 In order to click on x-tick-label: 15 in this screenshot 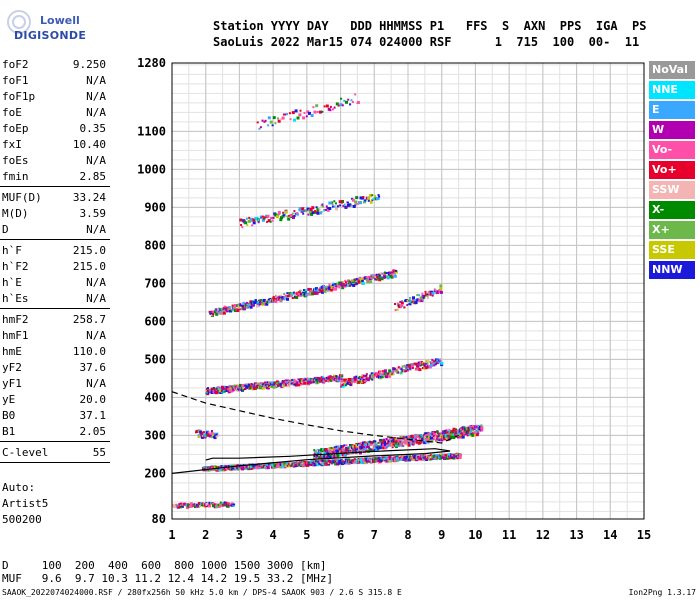, I will do `click(644, 535)`.